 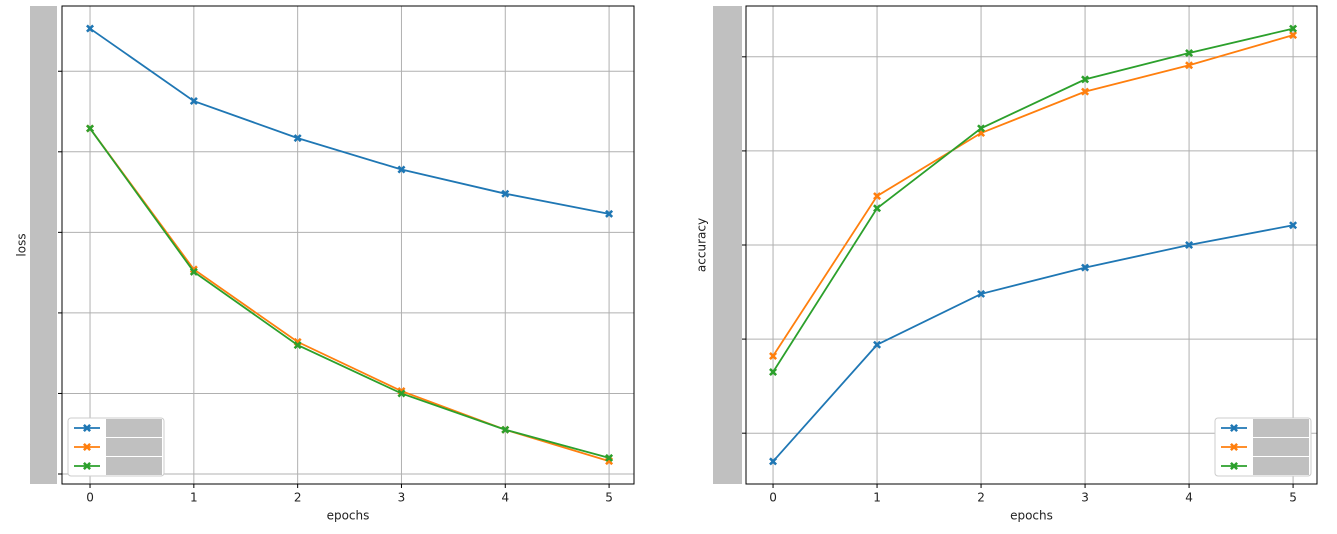 I want to click on y-axis-label: accuracy, so click(x=702, y=245).